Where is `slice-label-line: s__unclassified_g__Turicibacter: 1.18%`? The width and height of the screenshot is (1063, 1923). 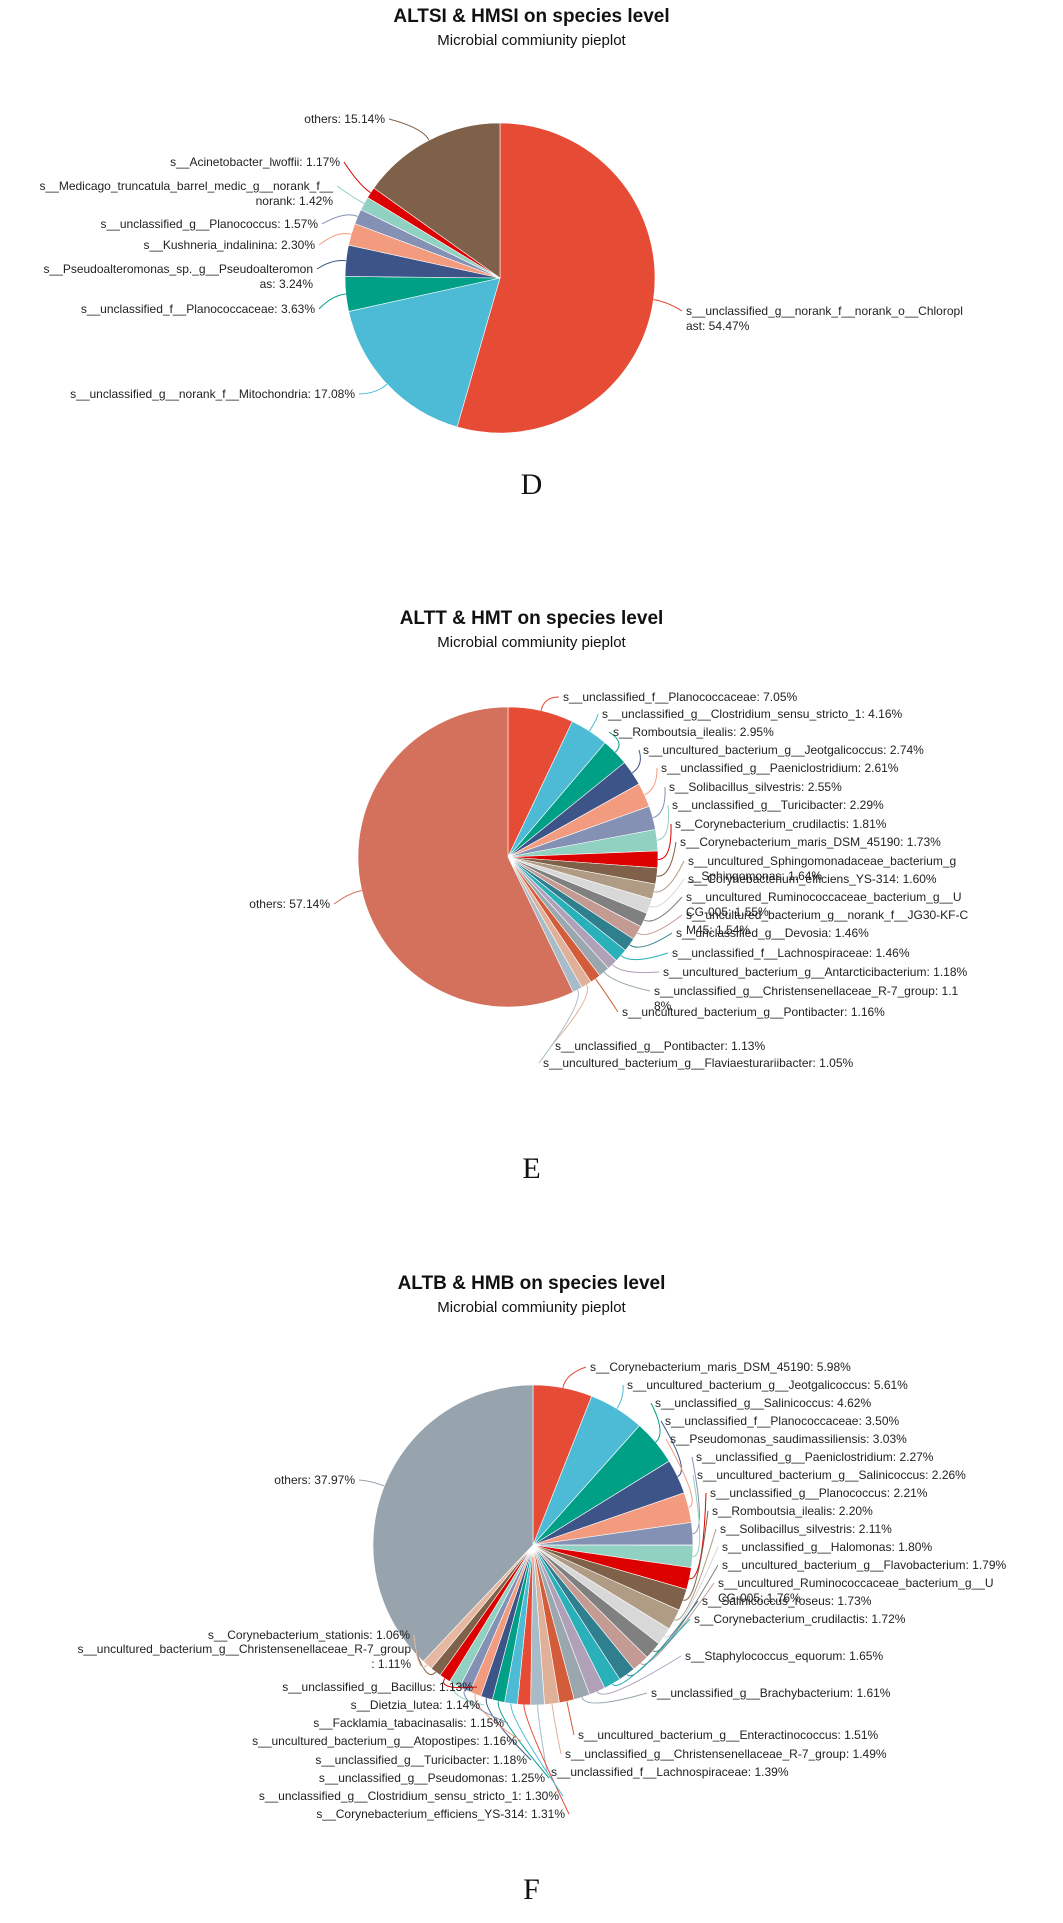 slice-label-line: s__unclassified_g__Turicibacter: 1.18% is located at coordinates (421, 1760).